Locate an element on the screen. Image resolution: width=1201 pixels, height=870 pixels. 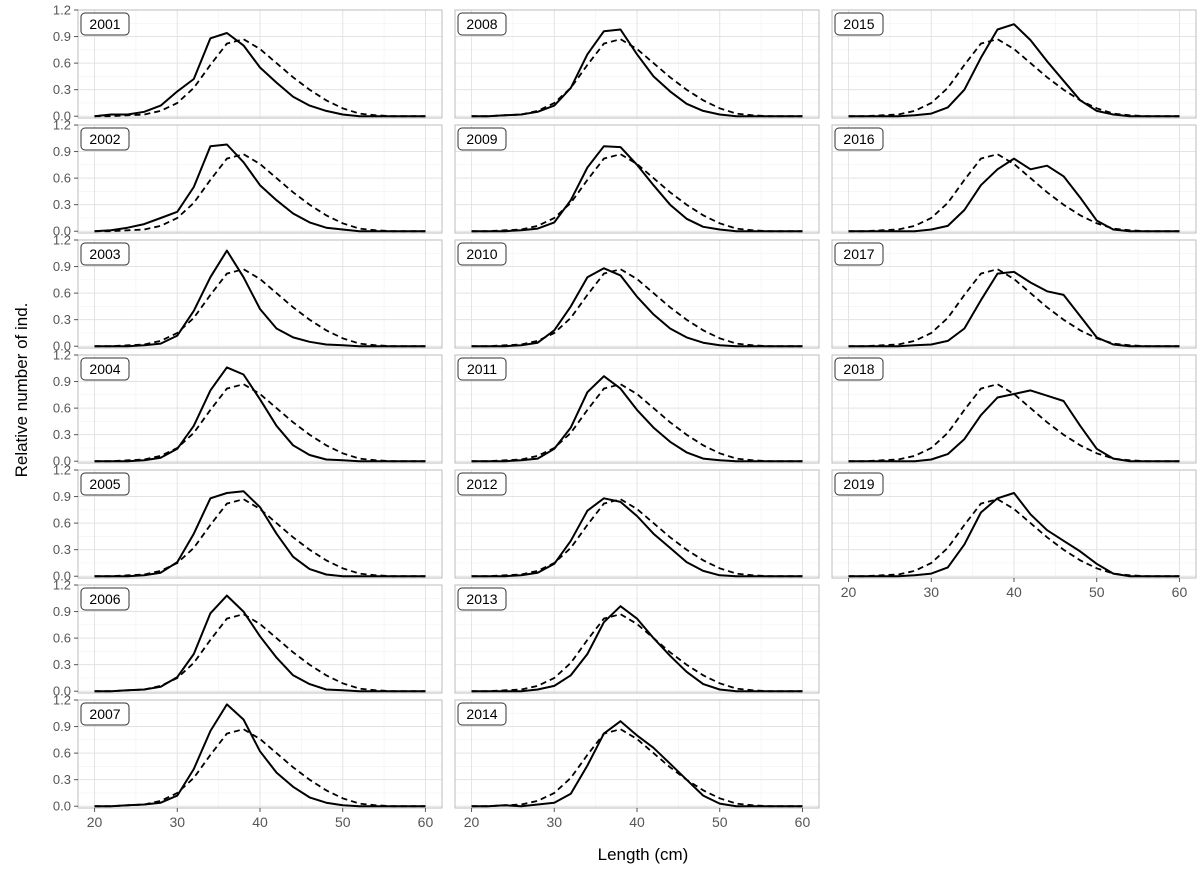
facet-label: 2011 is located at coordinates (482, 369).